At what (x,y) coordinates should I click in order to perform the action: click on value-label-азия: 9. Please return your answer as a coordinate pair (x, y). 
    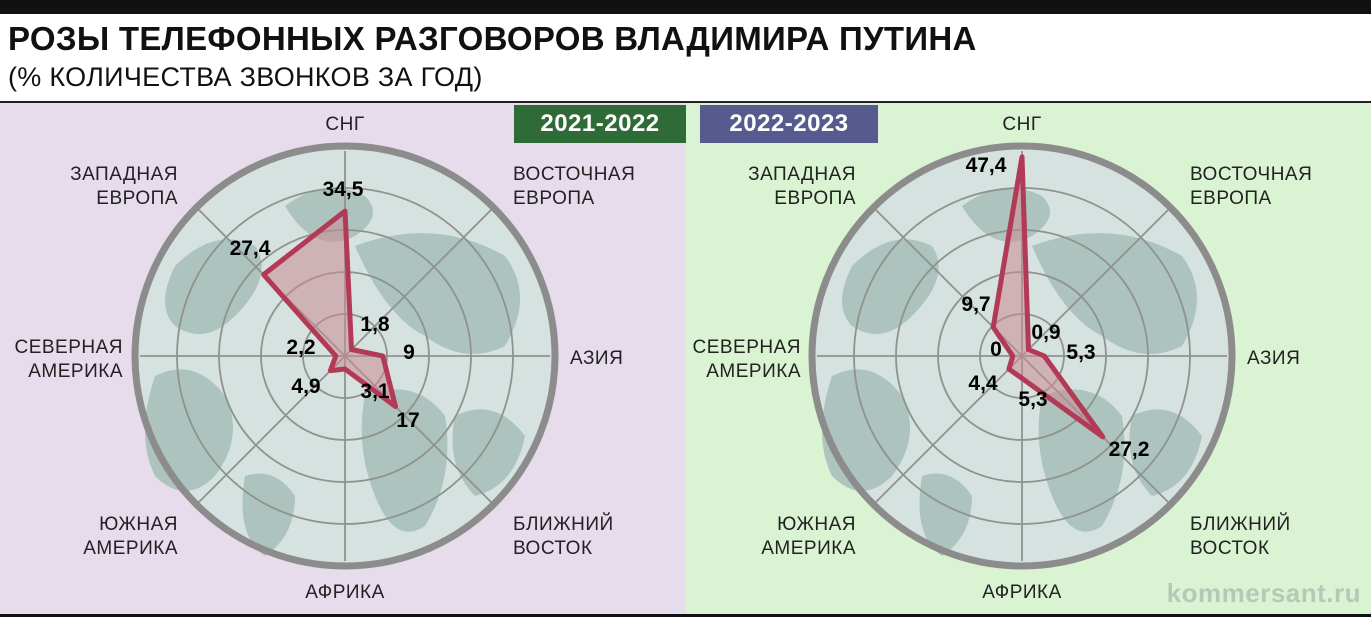
    Looking at the image, I should click on (409, 352).